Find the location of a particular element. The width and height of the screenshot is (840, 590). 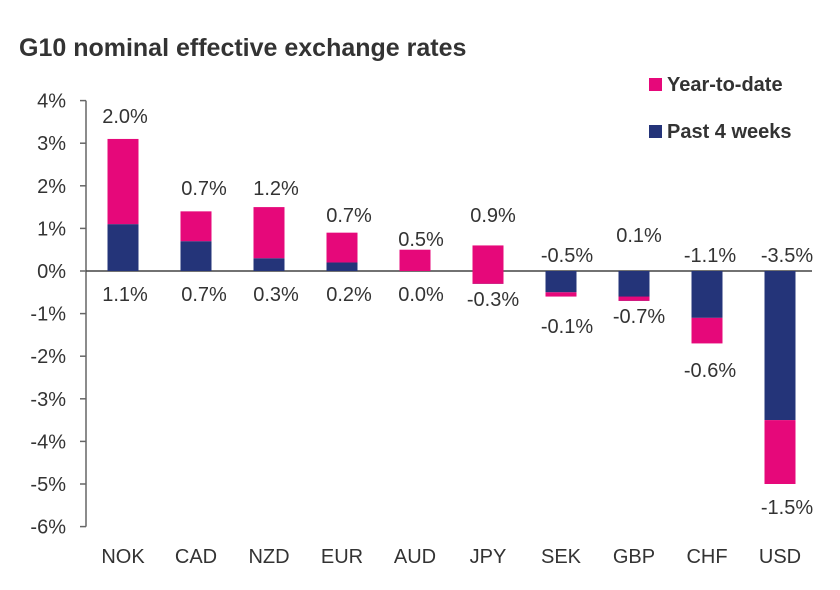

data-label-year-to-date: 2.0% is located at coordinates (125, 117).